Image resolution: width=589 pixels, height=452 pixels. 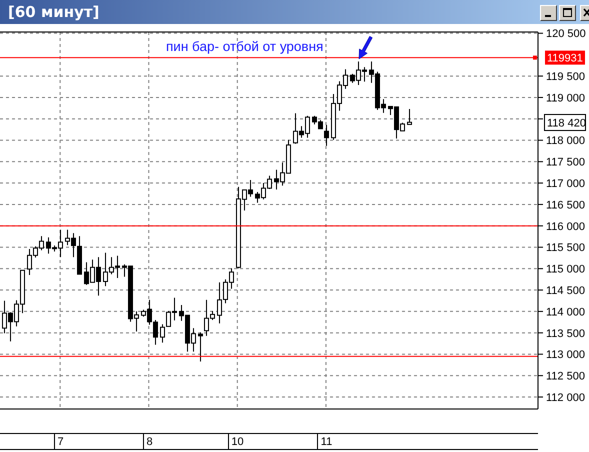 What do you see at coordinates (565, 58) in the screenshot?
I see `ref-line-label: 119931` at bounding box center [565, 58].